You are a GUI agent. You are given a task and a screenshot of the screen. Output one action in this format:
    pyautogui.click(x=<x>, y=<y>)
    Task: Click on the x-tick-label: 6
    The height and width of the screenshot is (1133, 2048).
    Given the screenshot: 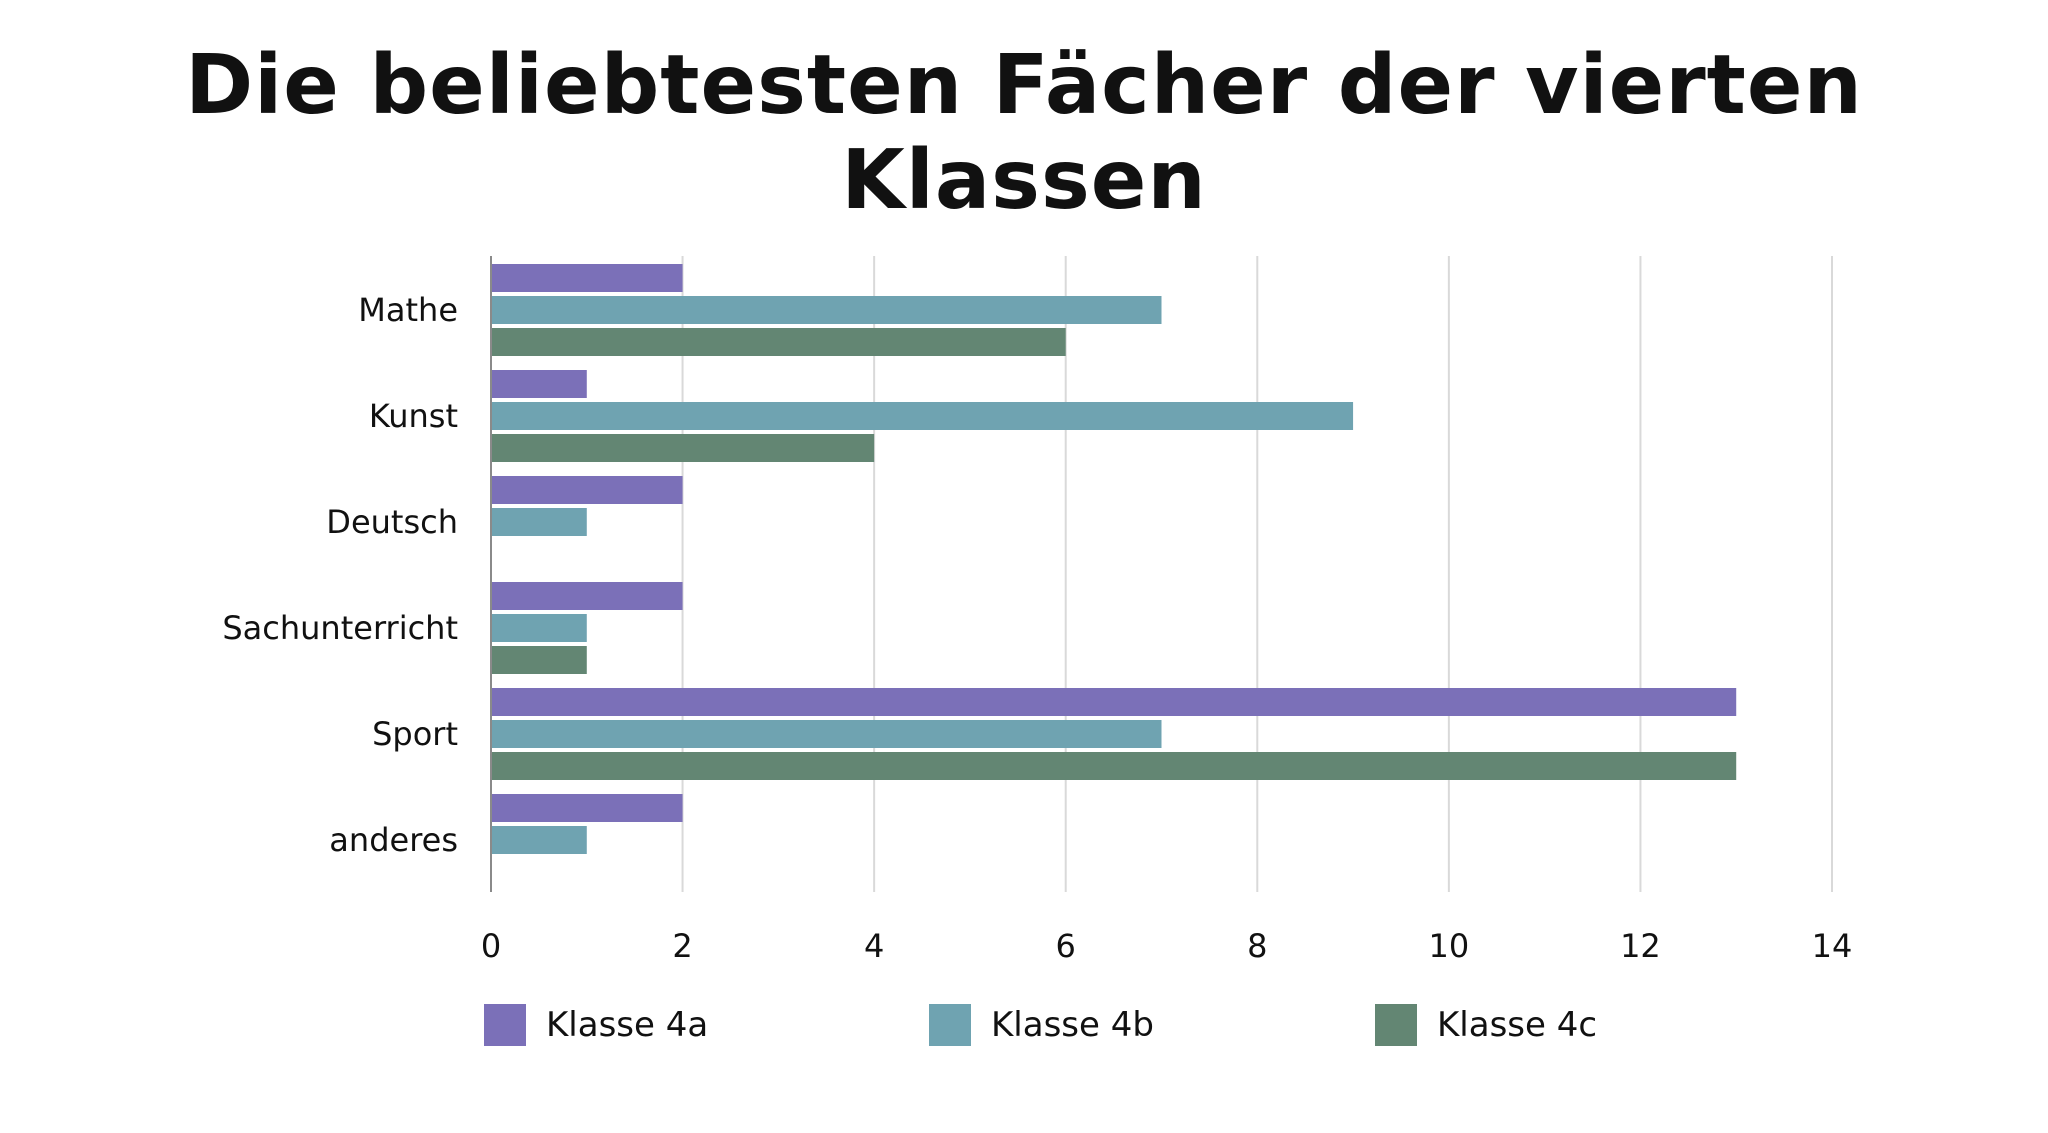 What is the action you would take?
    pyautogui.click(x=1066, y=946)
    